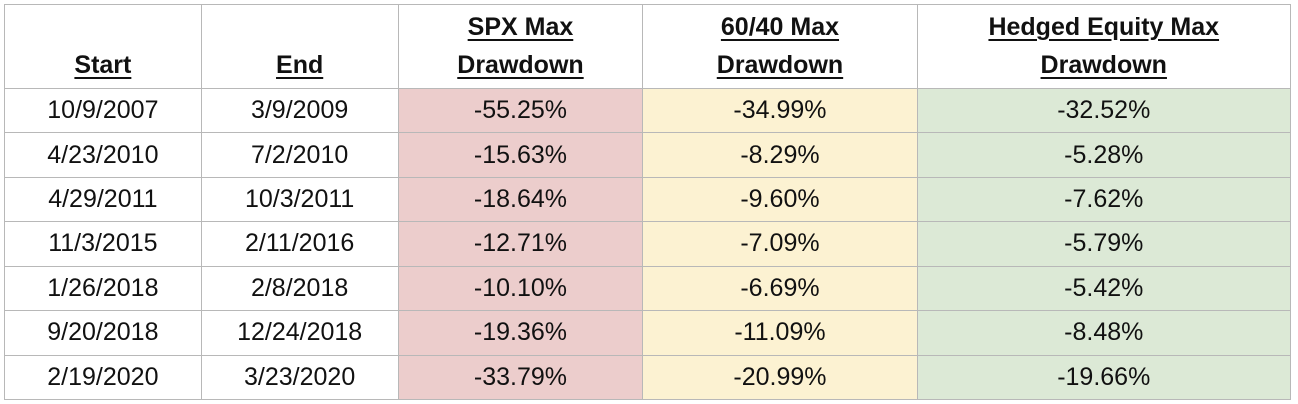 The height and width of the screenshot is (404, 1298). Describe the element at coordinates (1103, 377) in the screenshot. I see `hedged-equity-drawdown-cell: -19.66%` at that location.